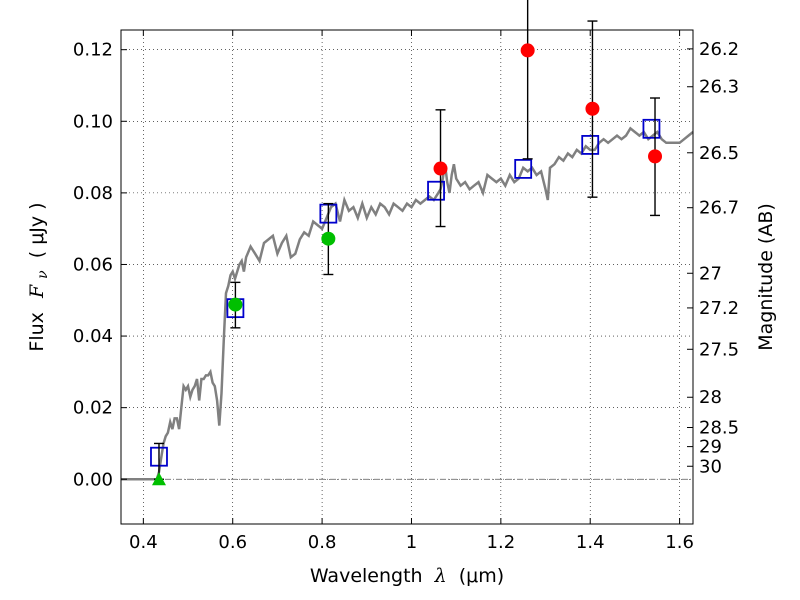 The width and height of the screenshot is (800, 600). I want to click on magnitude-tick-label: 27, so click(710, 273).